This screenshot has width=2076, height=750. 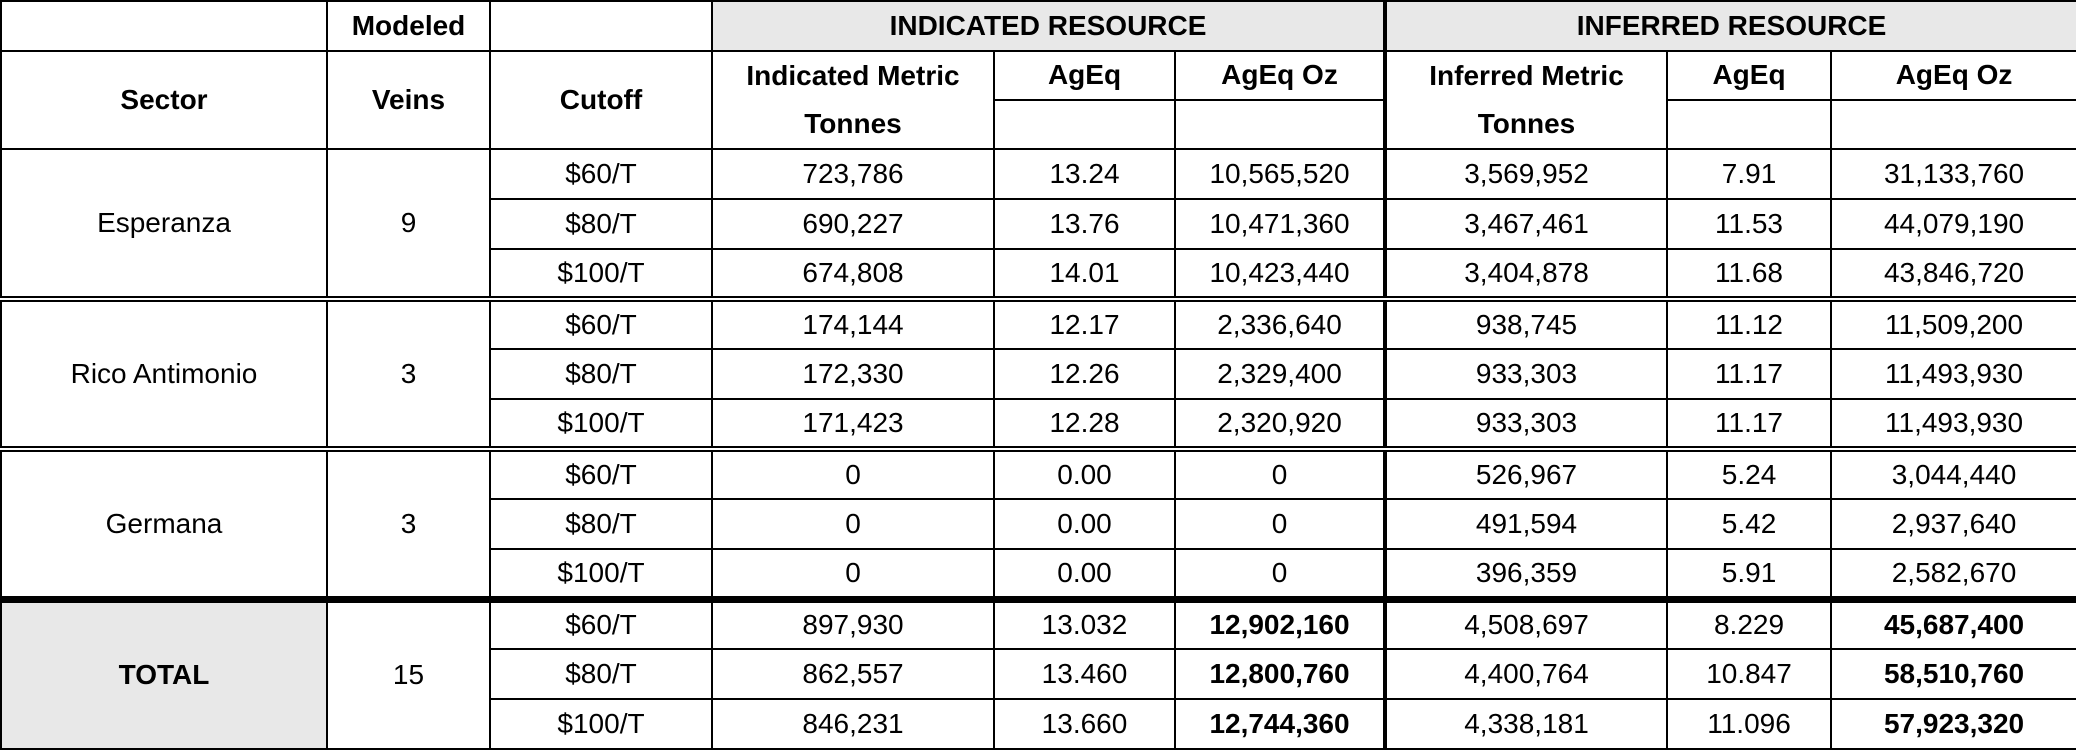 What do you see at coordinates (1084, 274) in the screenshot?
I see `value-cell: 14.01` at bounding box center [1084, 274].